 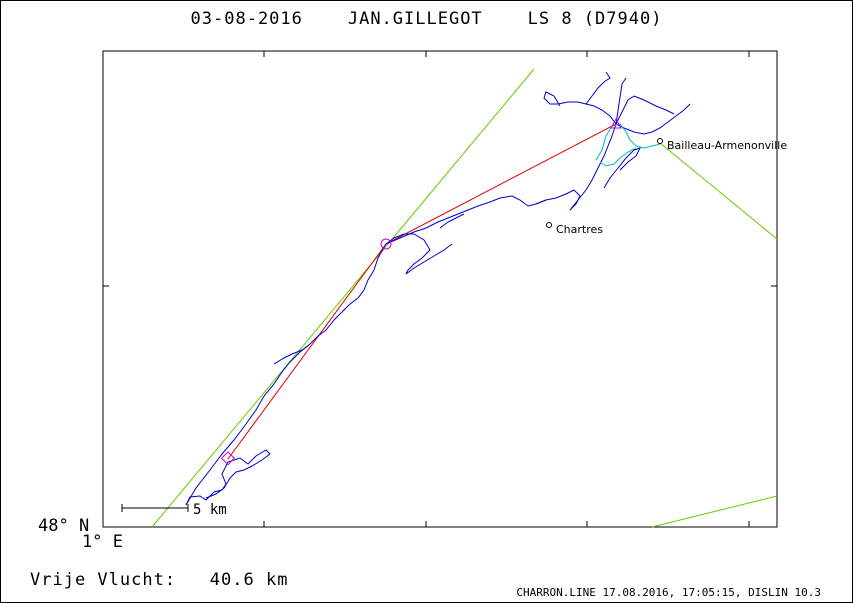 I want to click on turnpoint-triangle-marker, so click(x=616, y=123).